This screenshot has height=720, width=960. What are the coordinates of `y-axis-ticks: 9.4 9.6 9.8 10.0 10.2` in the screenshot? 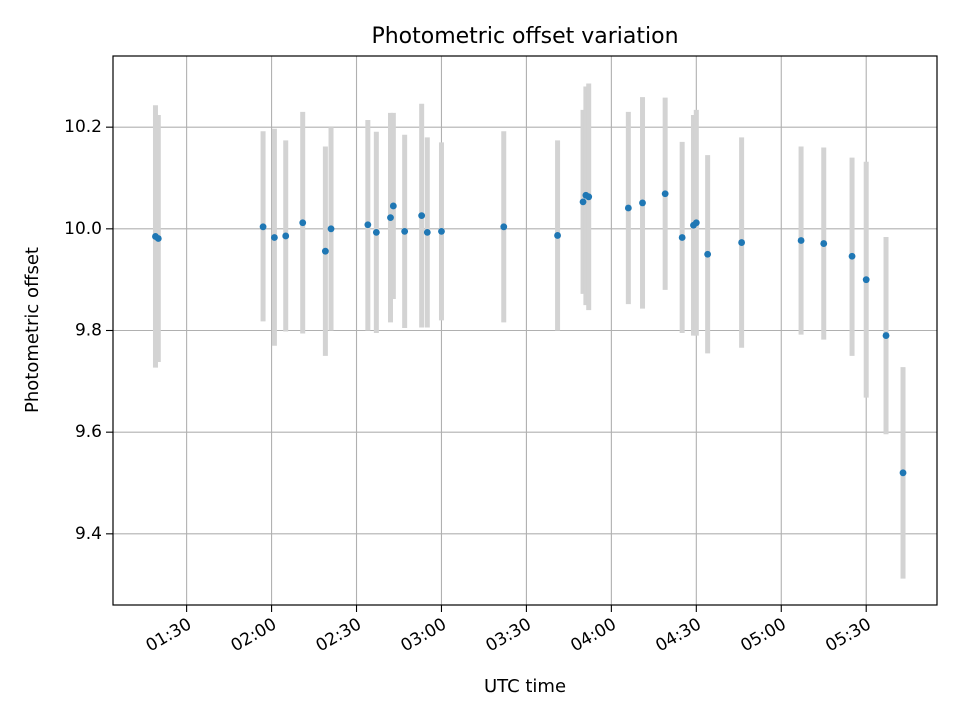 It's located at (88, 330).